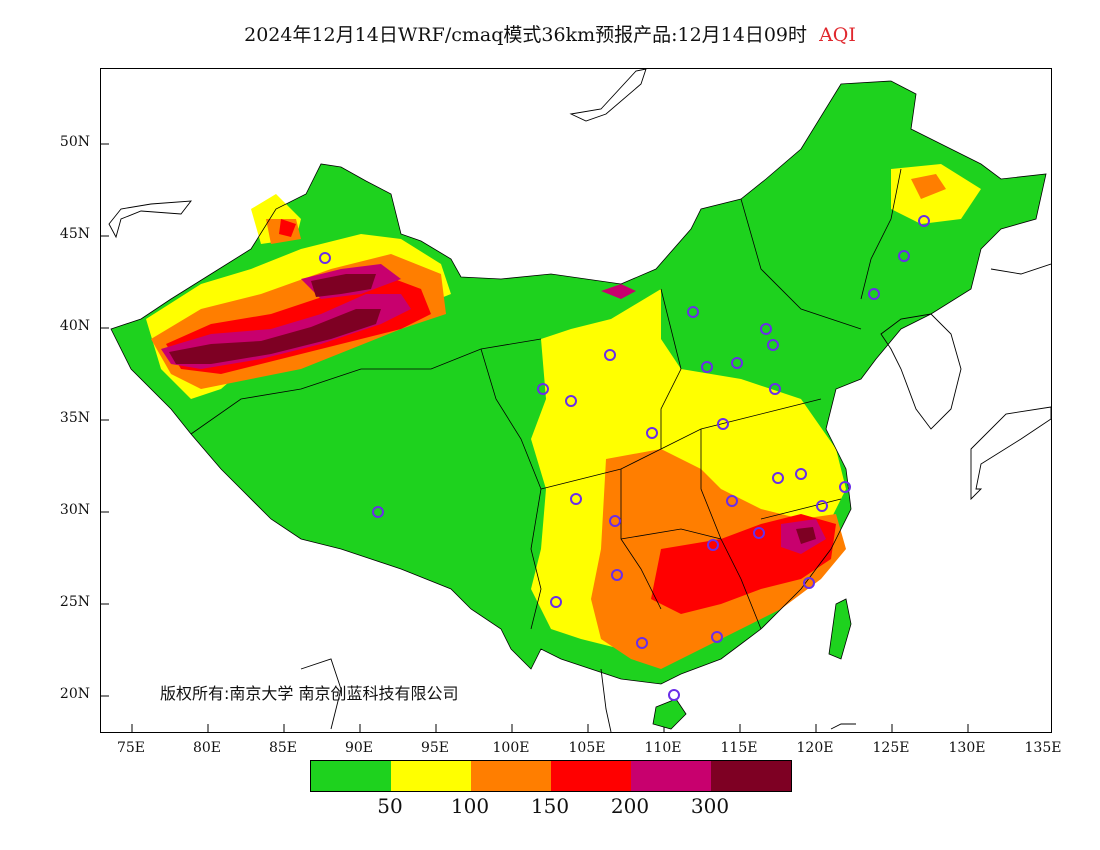 The width and height of the screenshot is (1100, 850). I want to click on aqi-legend-colorbar, so click(551, 776).